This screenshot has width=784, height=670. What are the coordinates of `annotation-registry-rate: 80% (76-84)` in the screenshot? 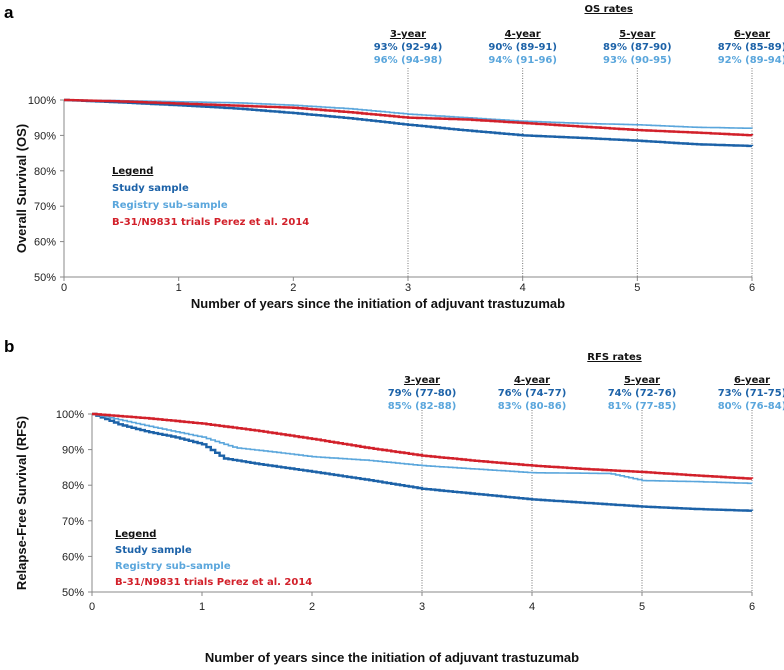 It's located at (751, 406).